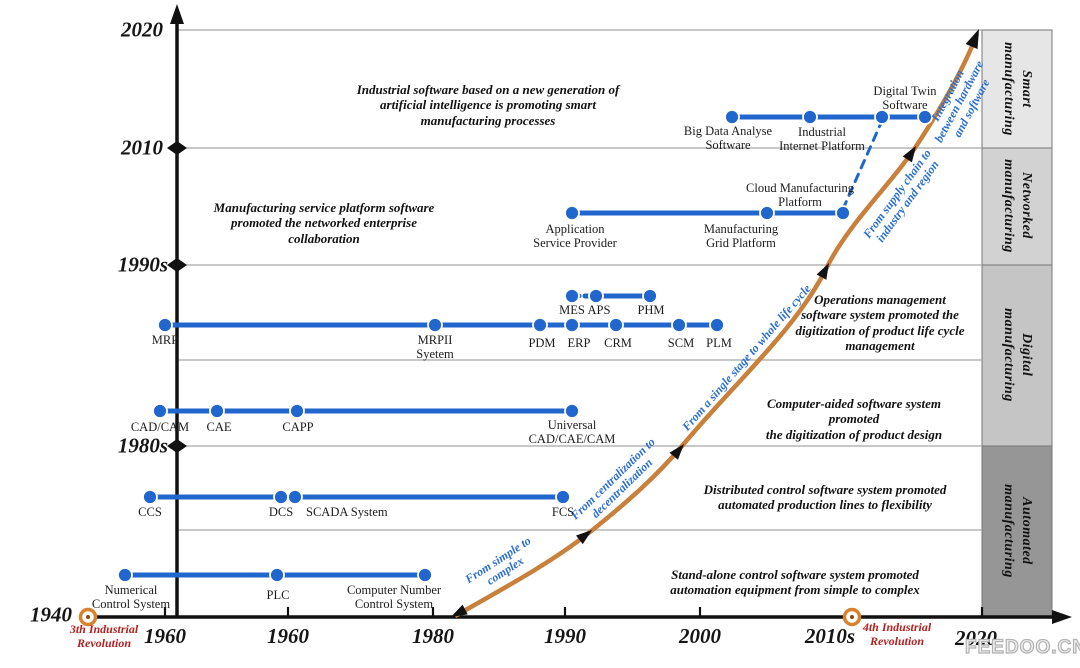 The image size is (1080, 668). Describe the element at coordinates (830, 636) in the screenshot. I see `x-label-2010s: 2010s` at that location.